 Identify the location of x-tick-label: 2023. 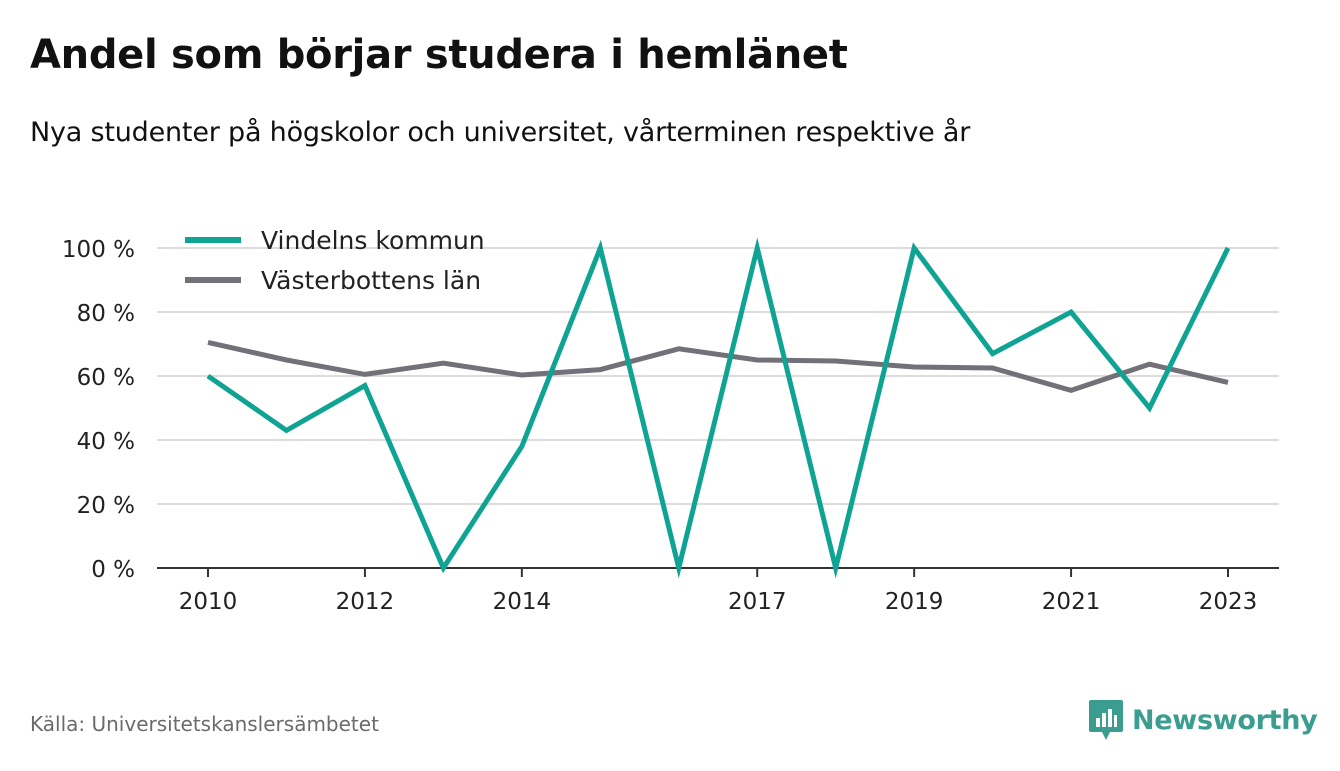
(1228, 602).